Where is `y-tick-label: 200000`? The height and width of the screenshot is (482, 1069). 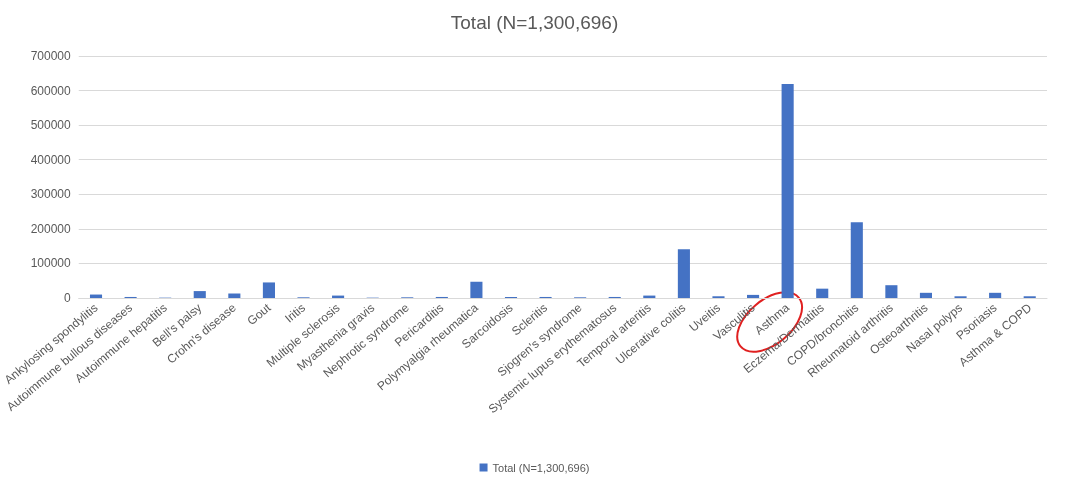
y-tick-label: 200000 is located at coordinates (51, 228).